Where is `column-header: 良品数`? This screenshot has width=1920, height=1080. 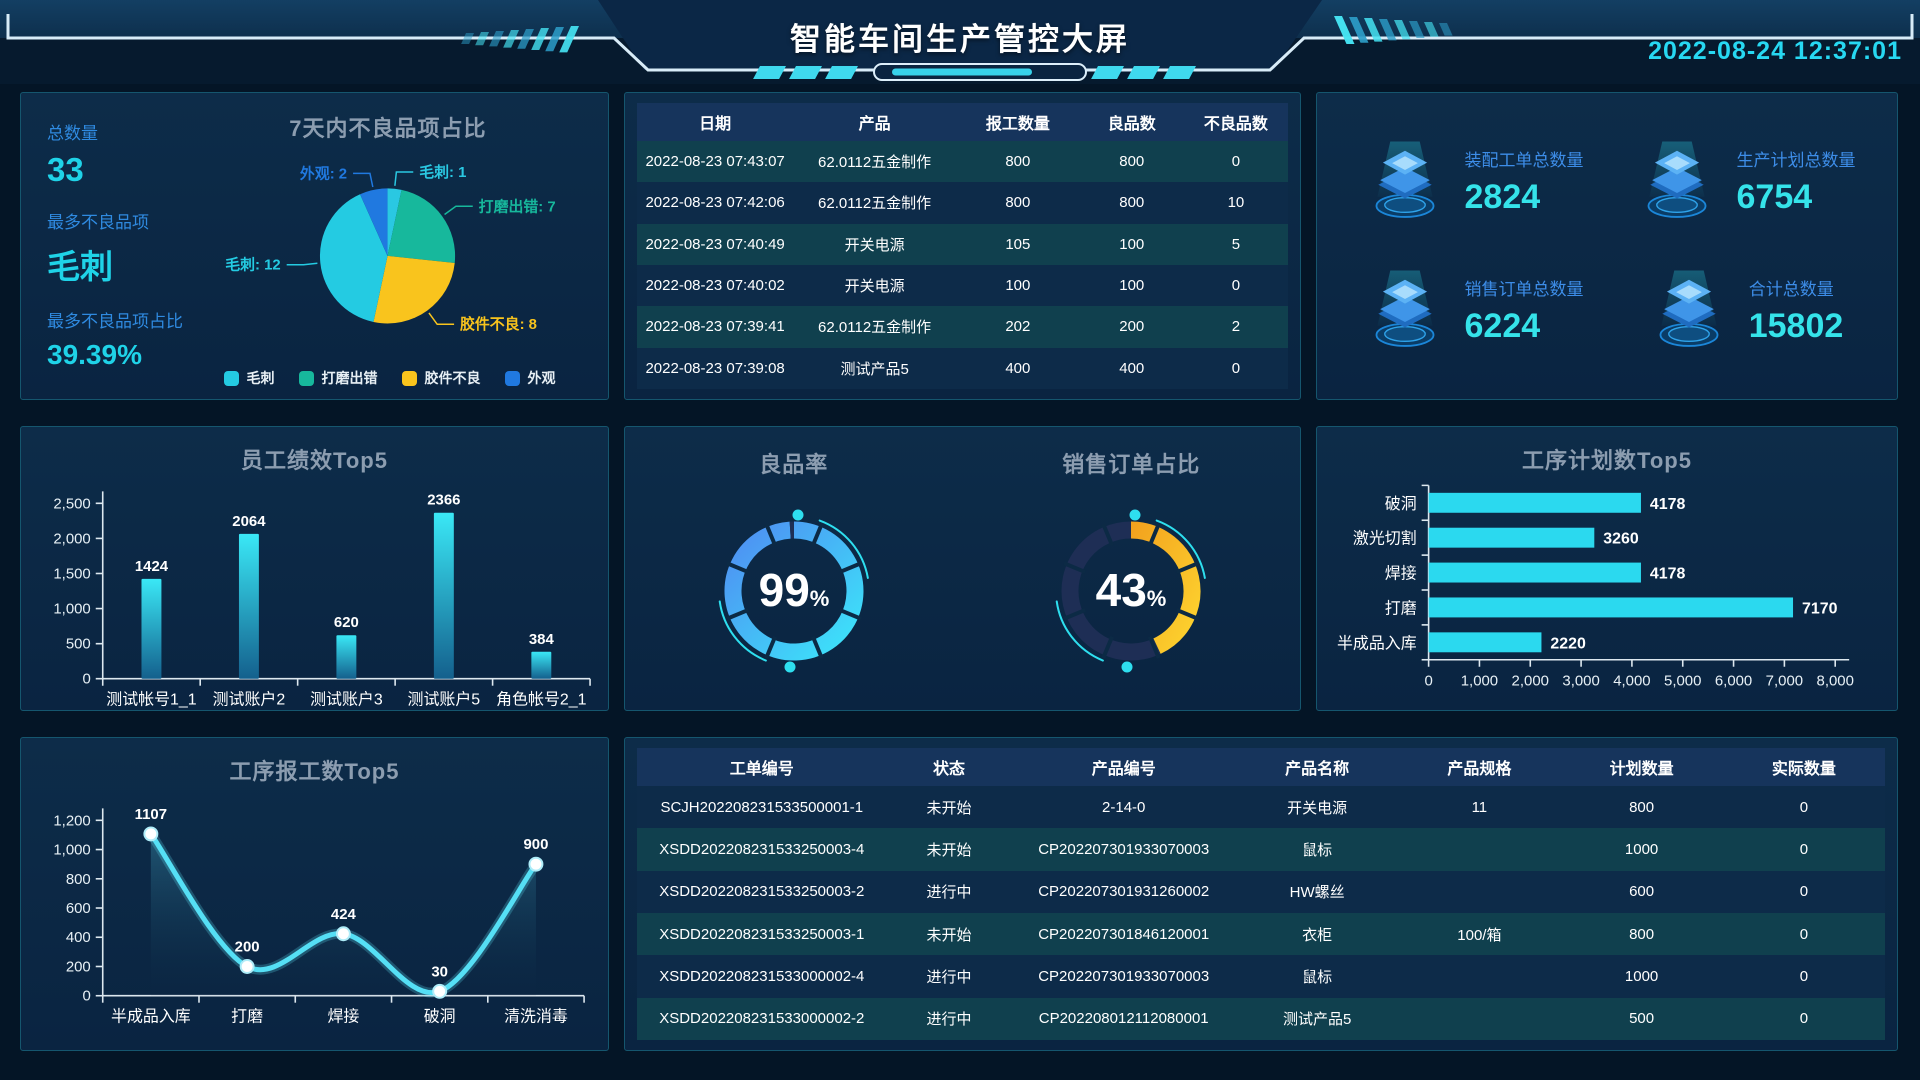
column-header: 良品数 is located at coordinates (1131, 122).